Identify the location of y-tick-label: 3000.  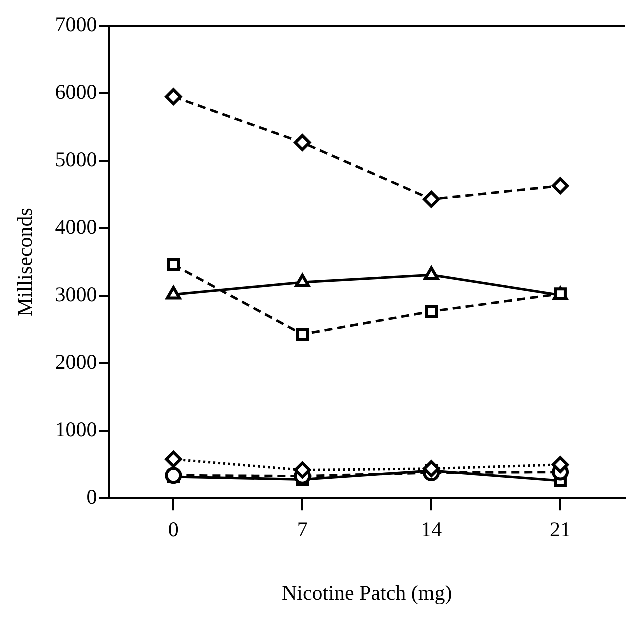
(76, 294).